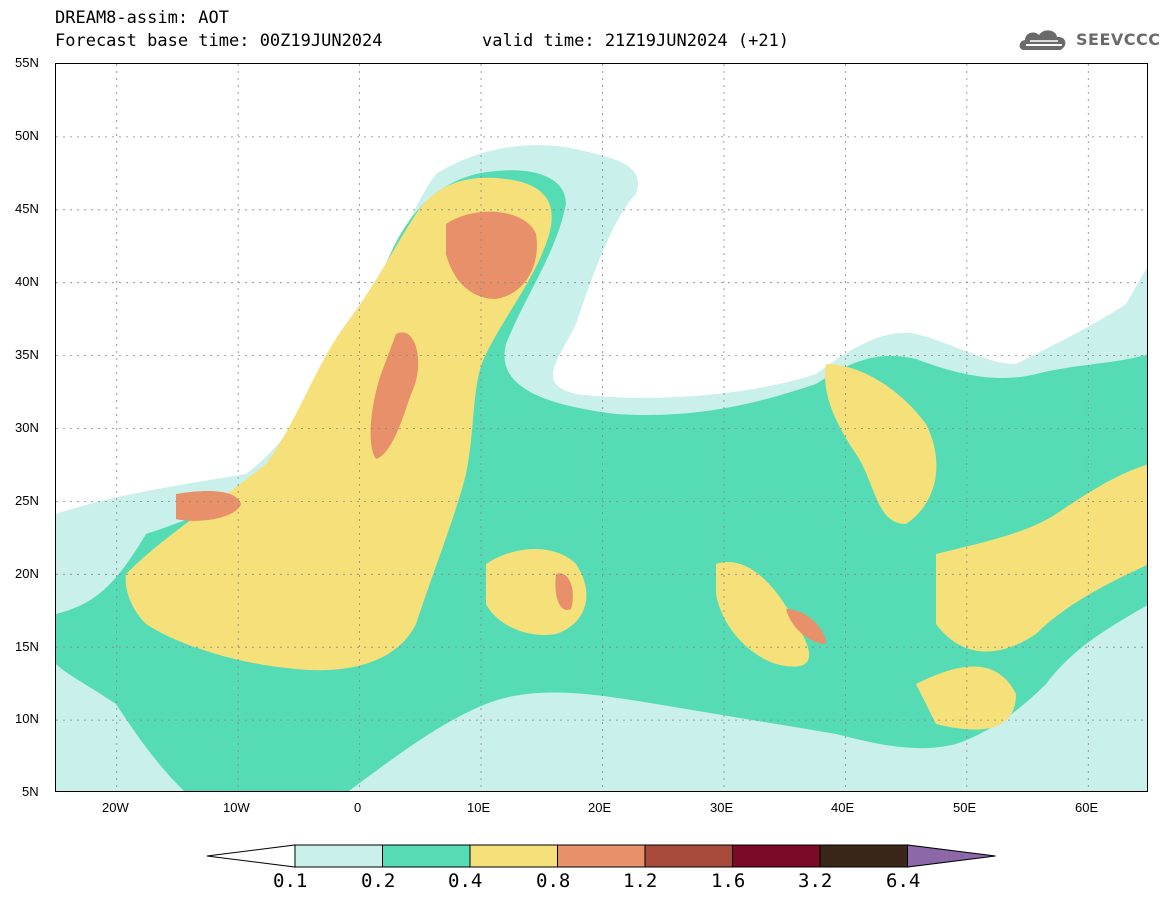 The height and width of the screenshot is (905, 1165). Describe the element at coordinates (290, 881) in the screenshot. I see `colorbar-label: 0.1` at that location.